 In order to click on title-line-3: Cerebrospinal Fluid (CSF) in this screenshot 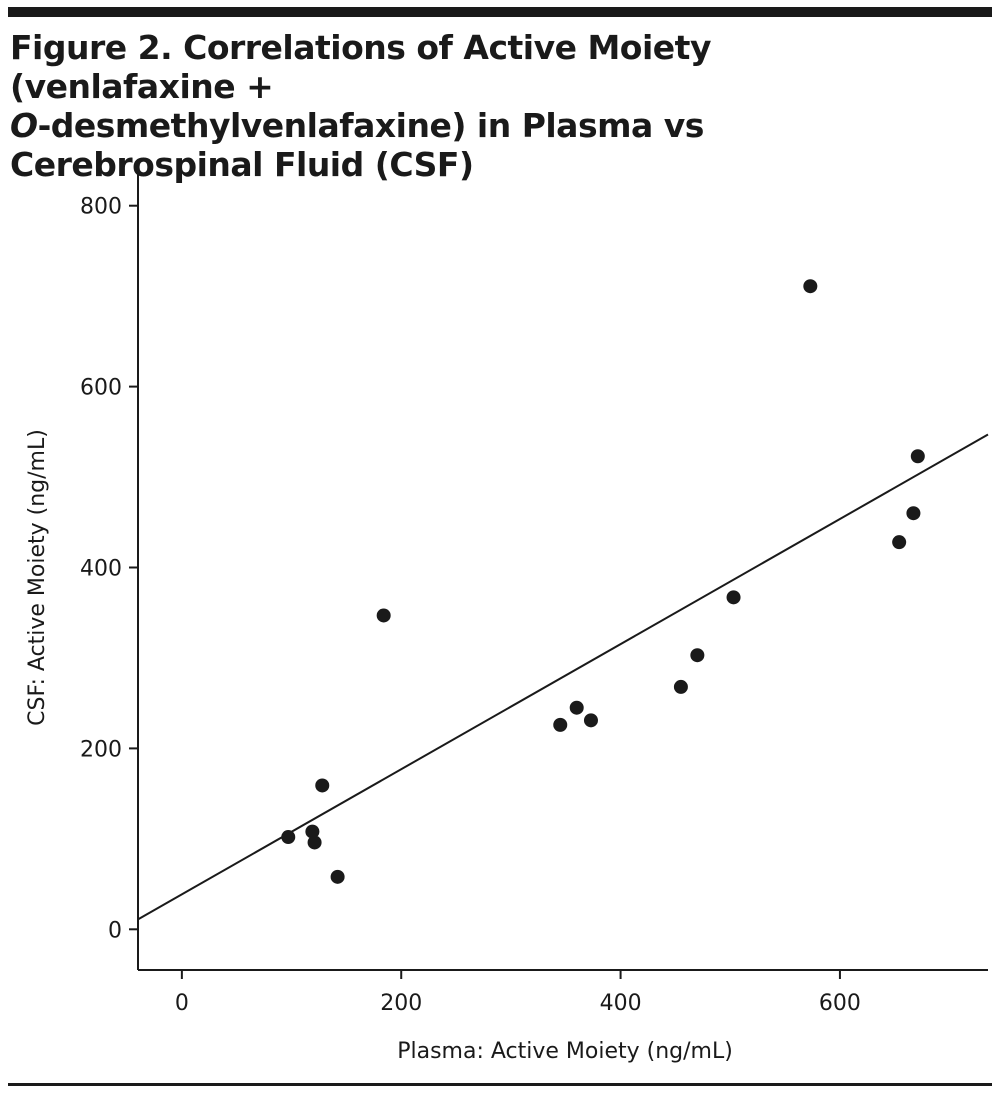, I will do `click(242, 164)`.